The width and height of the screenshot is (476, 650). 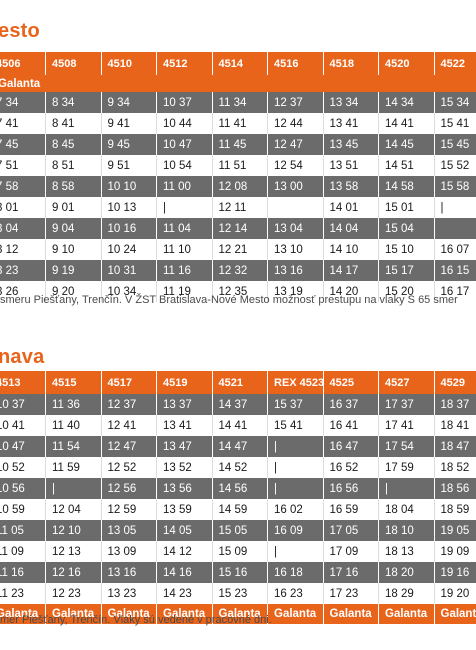 I want to click on time-cell: 11 19, so click(x=184, y=291).